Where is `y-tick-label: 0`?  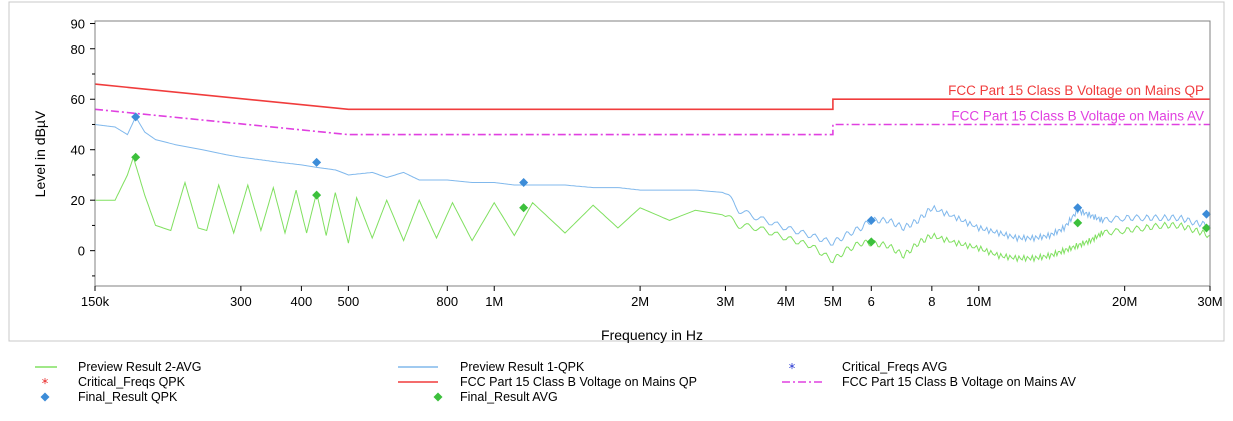
y-tick-label: 0 is located at coordinates (81, 251).